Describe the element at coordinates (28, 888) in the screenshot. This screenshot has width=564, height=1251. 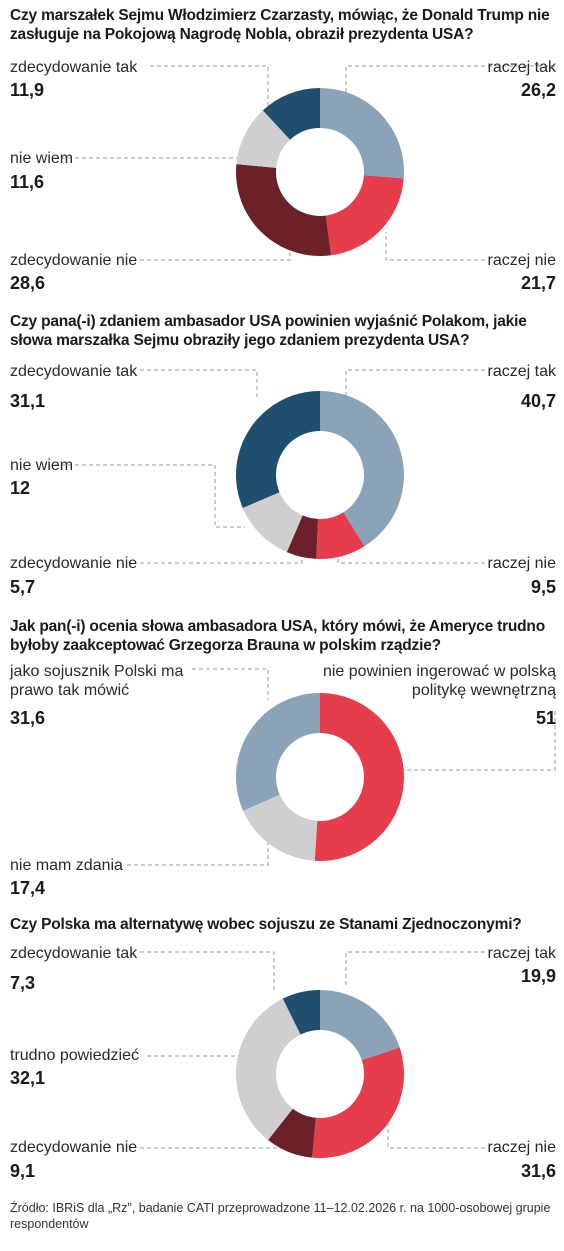
I see `chart3-value-nie-mam-zdania: 17,4` at that location.